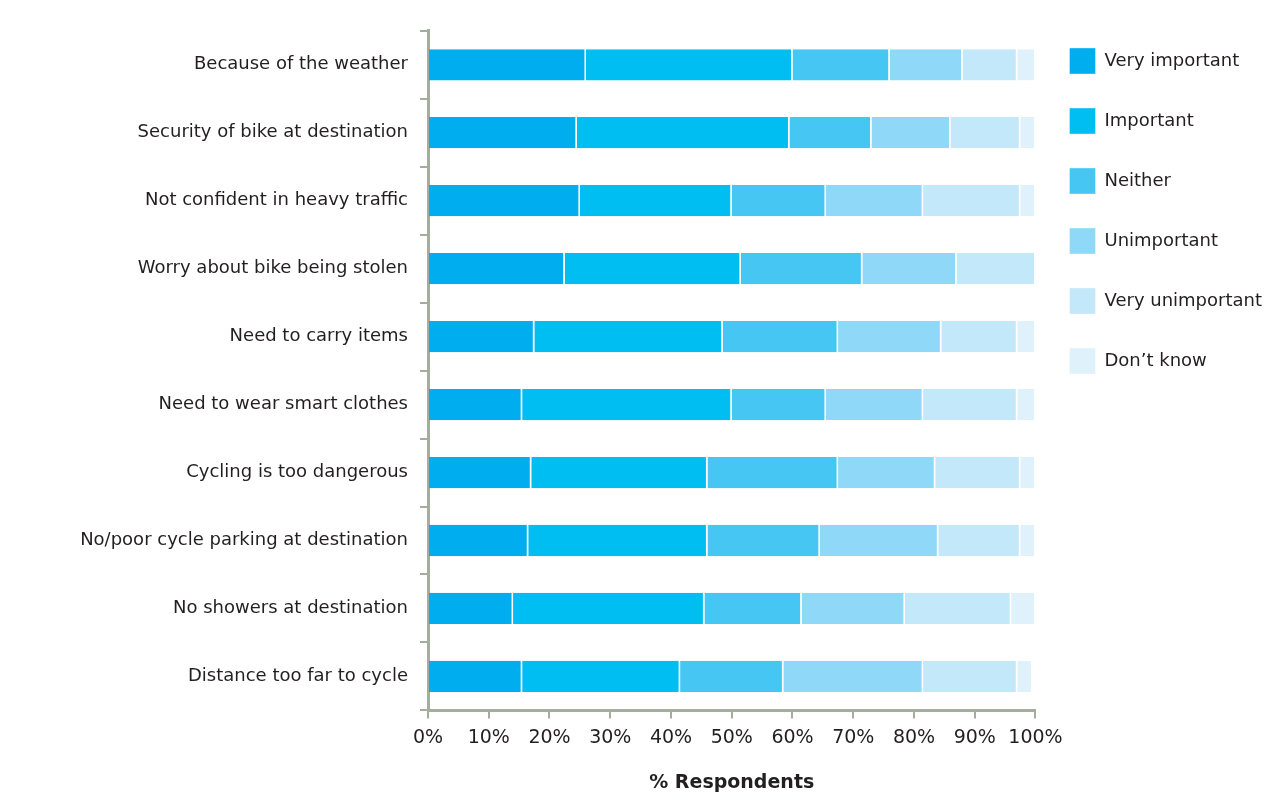  I want to click on x-axis-title: % Respondents, so click(732, 780).